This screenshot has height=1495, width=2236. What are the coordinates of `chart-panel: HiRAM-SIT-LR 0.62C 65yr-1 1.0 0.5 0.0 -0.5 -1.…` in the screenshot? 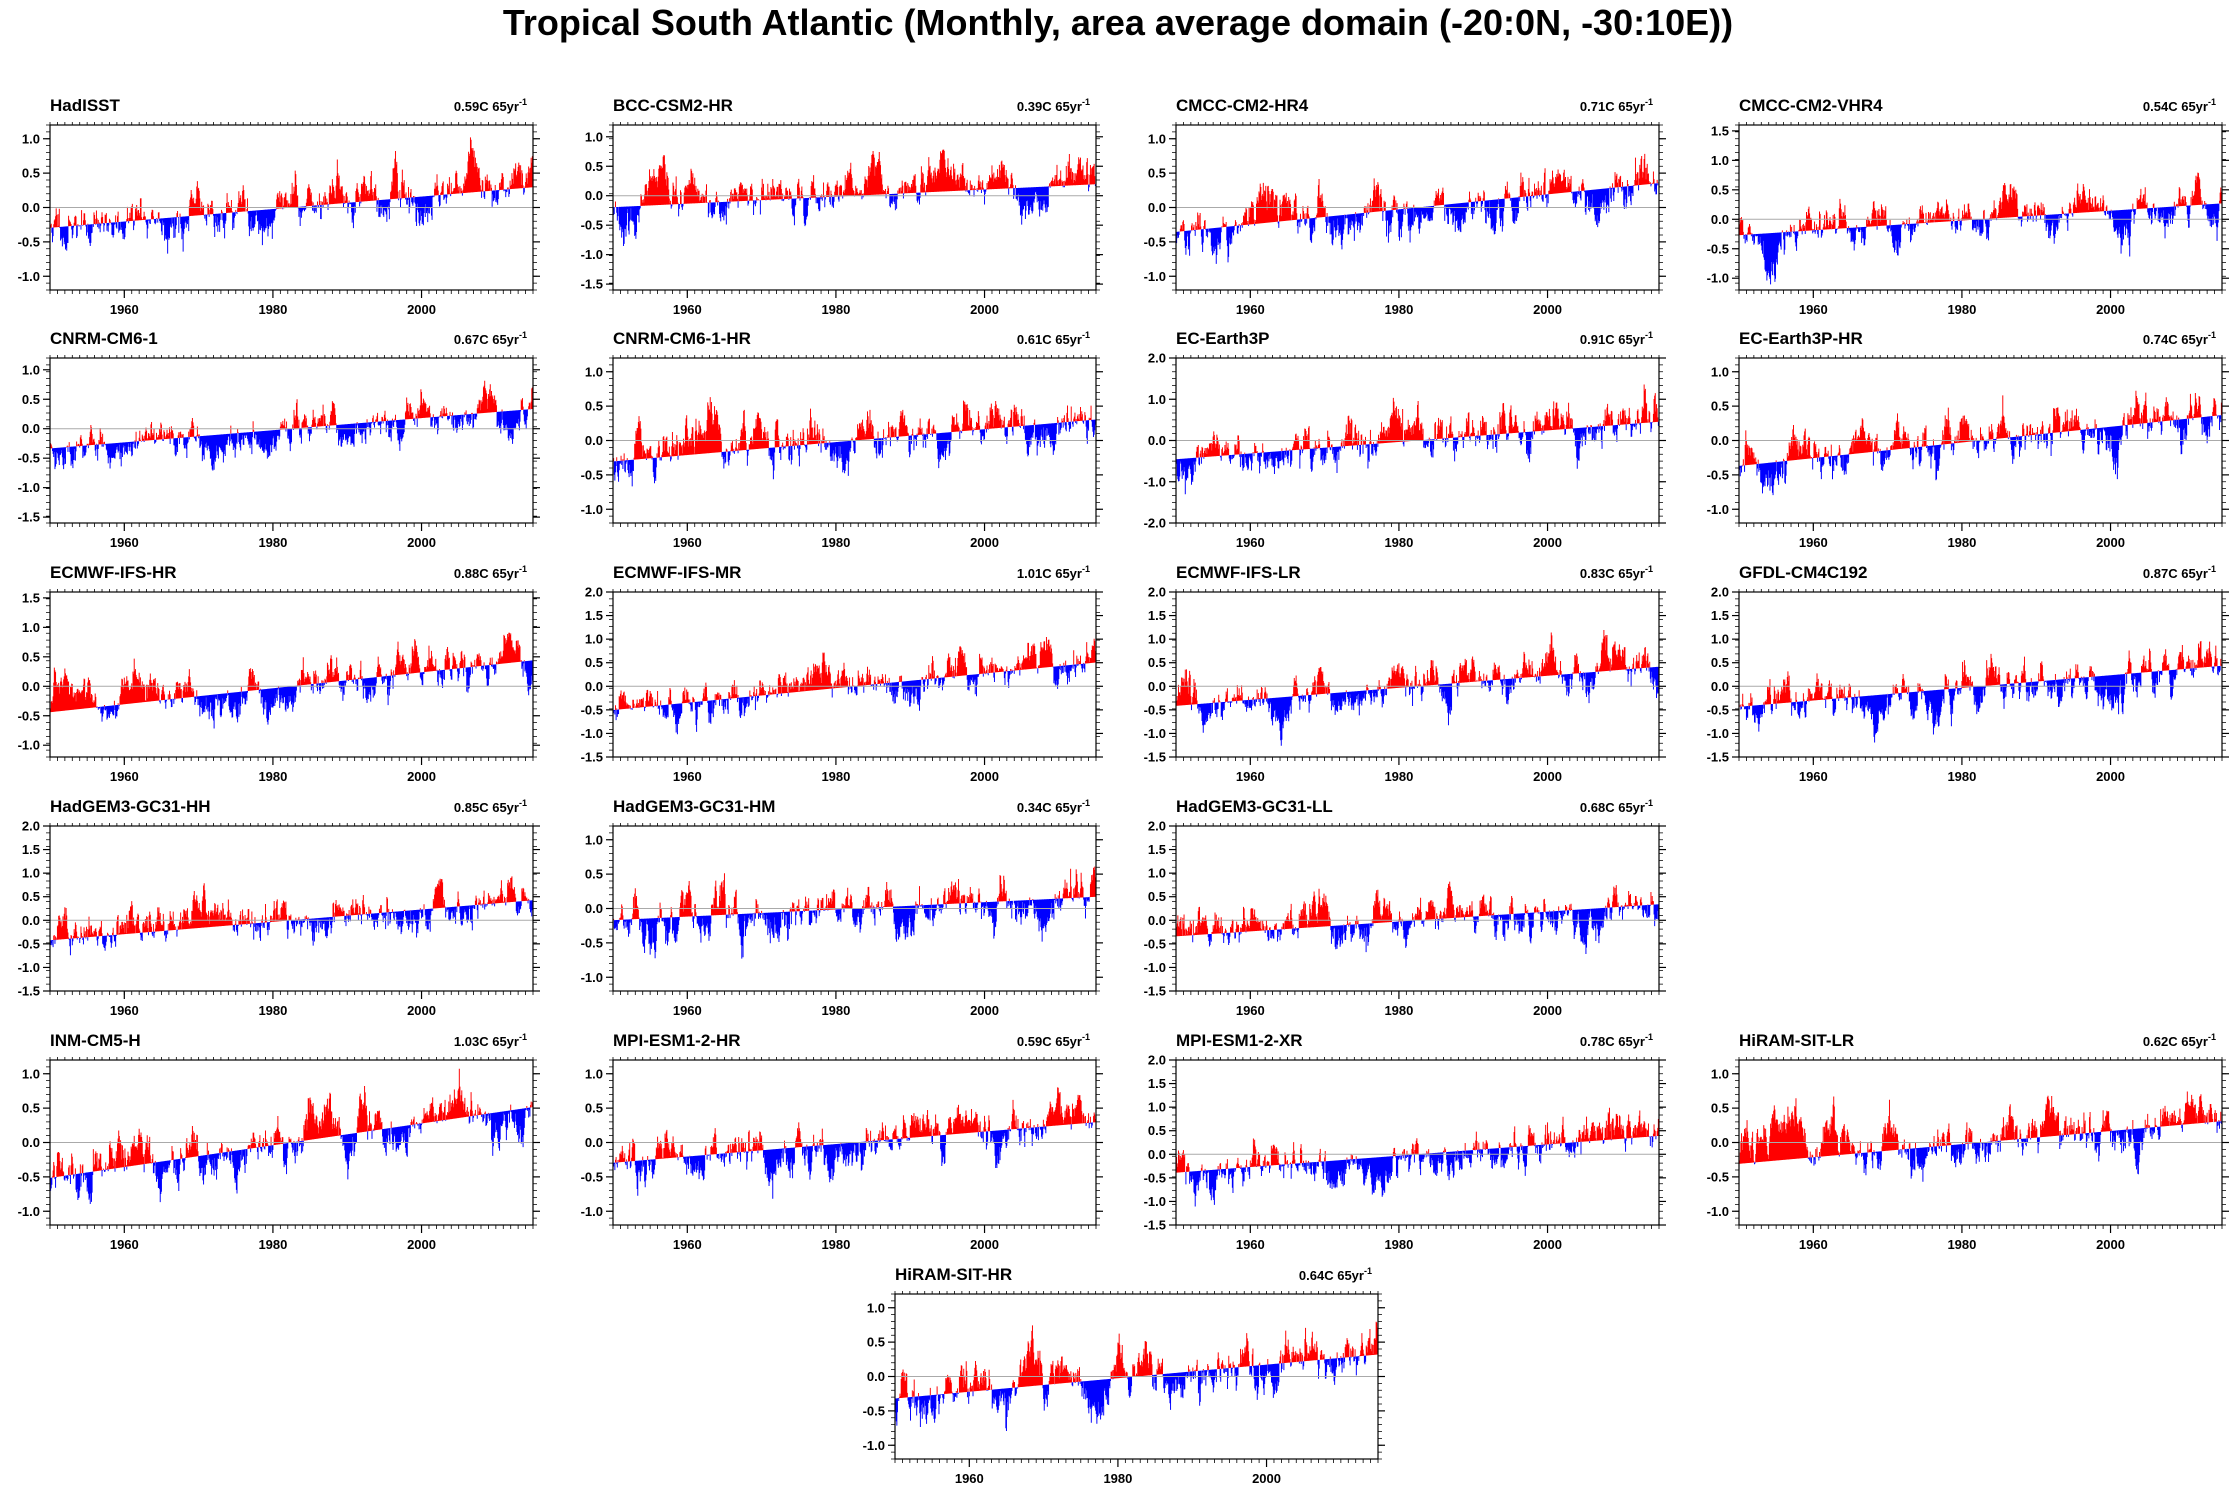 It's located at (1968, 1141).